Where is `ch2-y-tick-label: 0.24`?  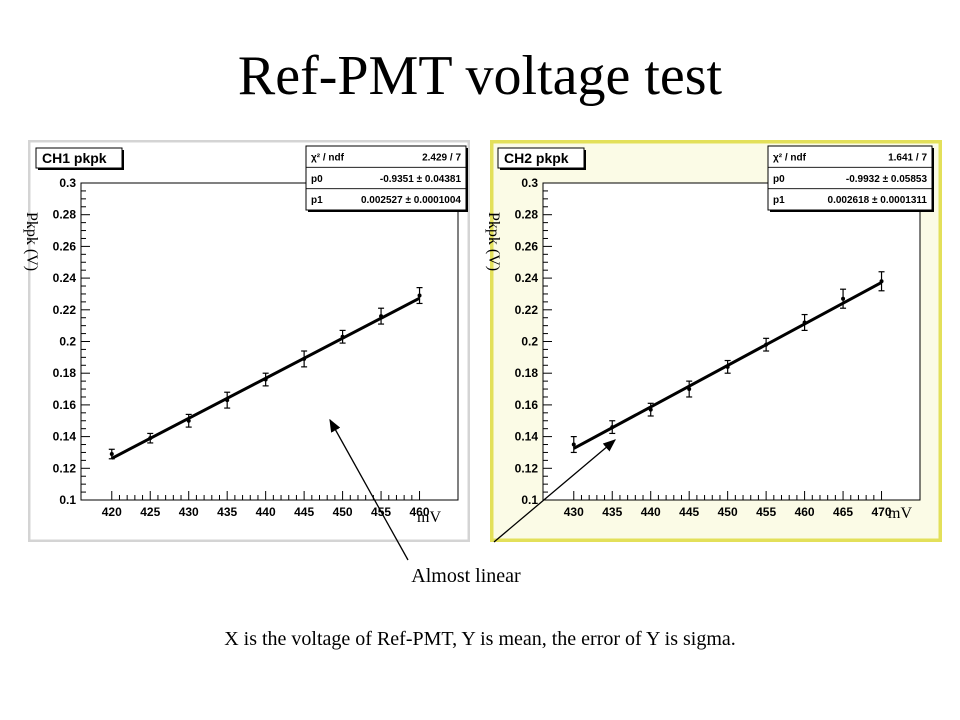 ch2-y-tick-label: 0.24 is located at coordinates (527, 278).